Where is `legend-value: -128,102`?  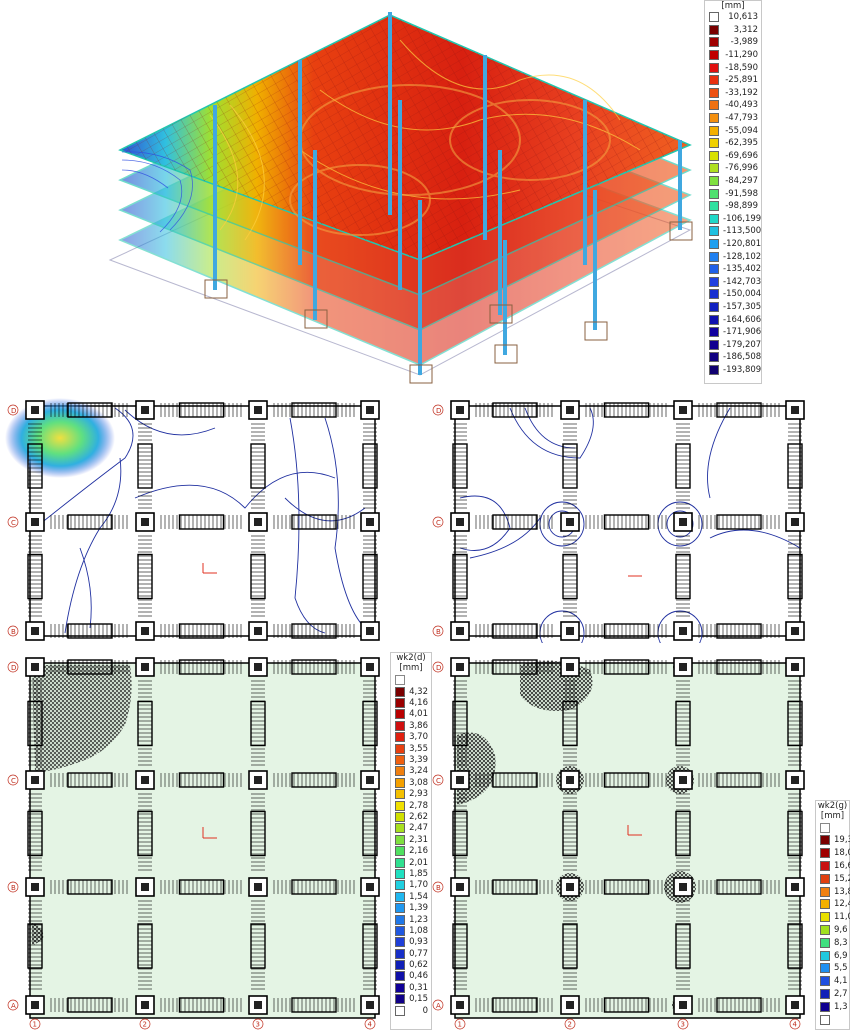 legend-value: -128,102 is located at coordinates (742, 256).